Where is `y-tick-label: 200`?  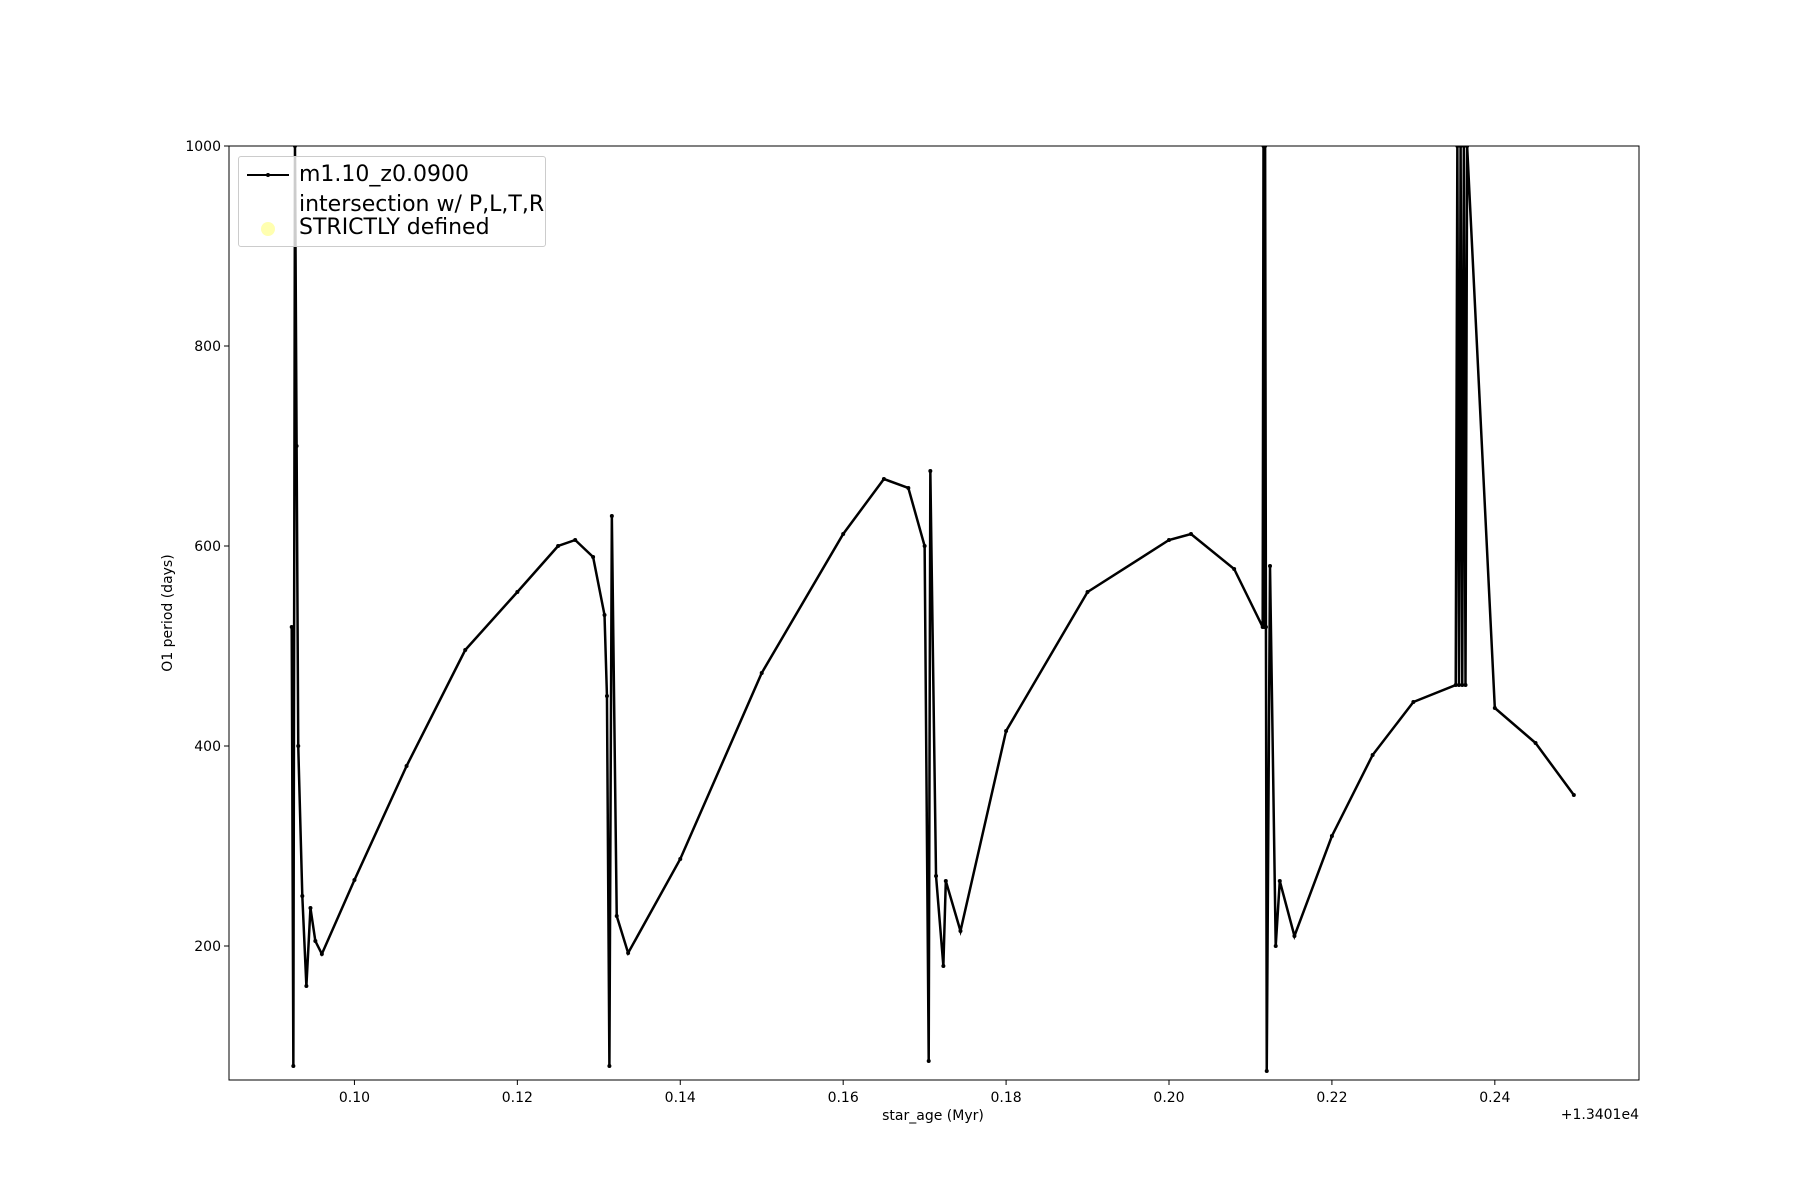
y-tick-label: 200 is located at coordinates (207, 947).